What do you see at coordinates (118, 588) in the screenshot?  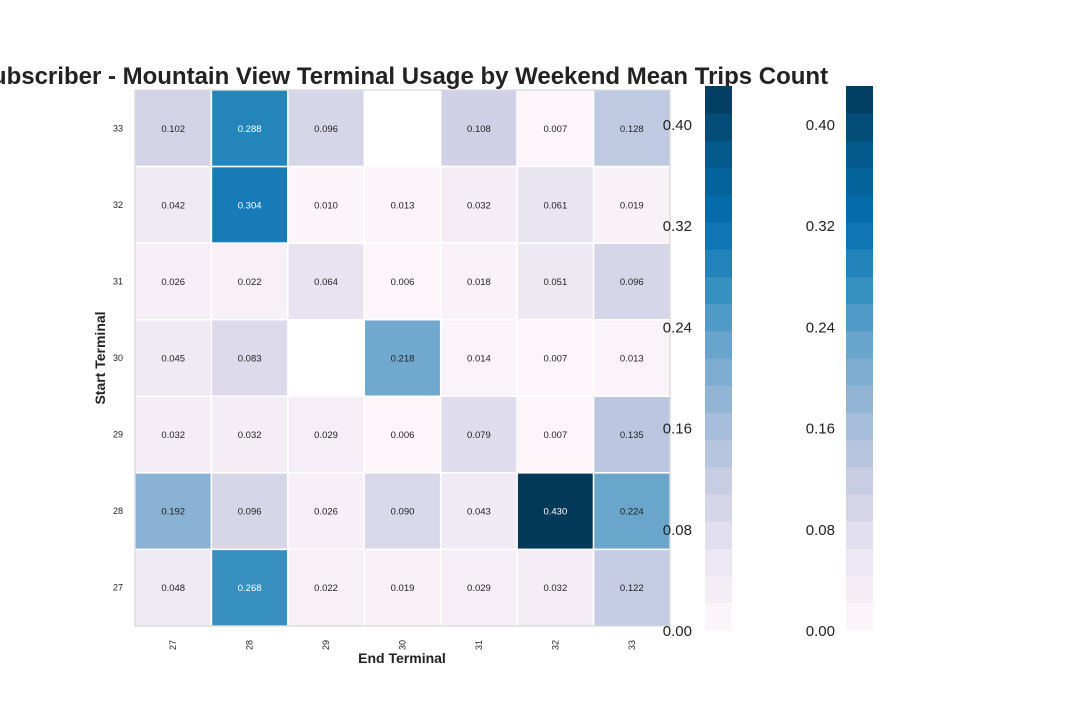 I see `y-tick-label: 27` at bounding box center [118, 588].